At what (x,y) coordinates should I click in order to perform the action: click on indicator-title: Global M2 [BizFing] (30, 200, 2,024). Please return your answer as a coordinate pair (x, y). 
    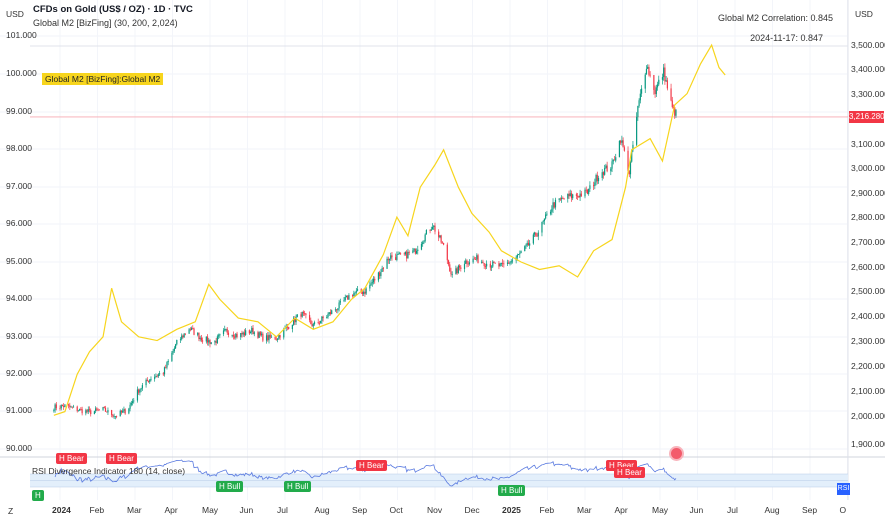
    Looking at the image, I should click on (105, 23).